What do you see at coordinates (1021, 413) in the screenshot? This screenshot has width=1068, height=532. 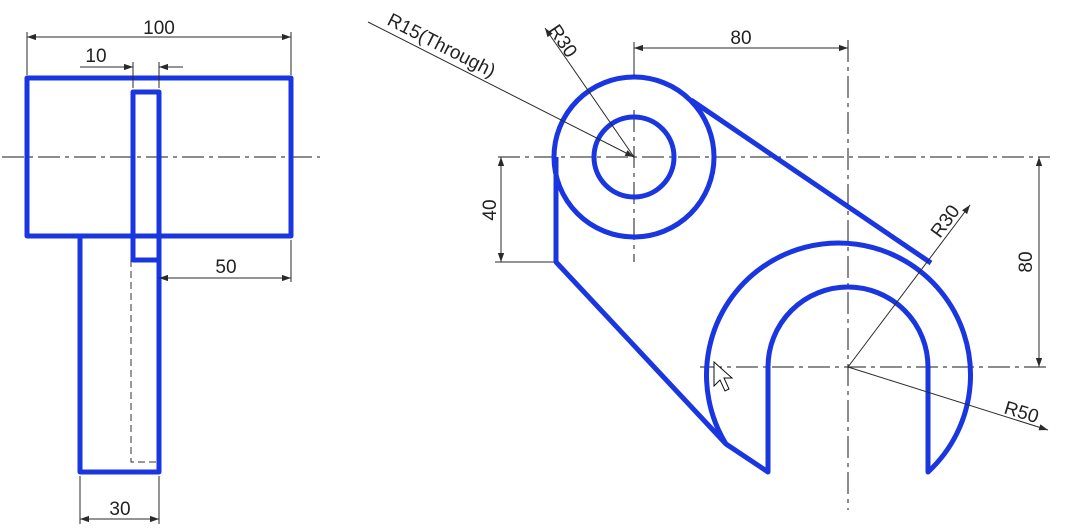 I see `leader-fork-outer-radius-label: R50` at bounding box center [1021, 413].